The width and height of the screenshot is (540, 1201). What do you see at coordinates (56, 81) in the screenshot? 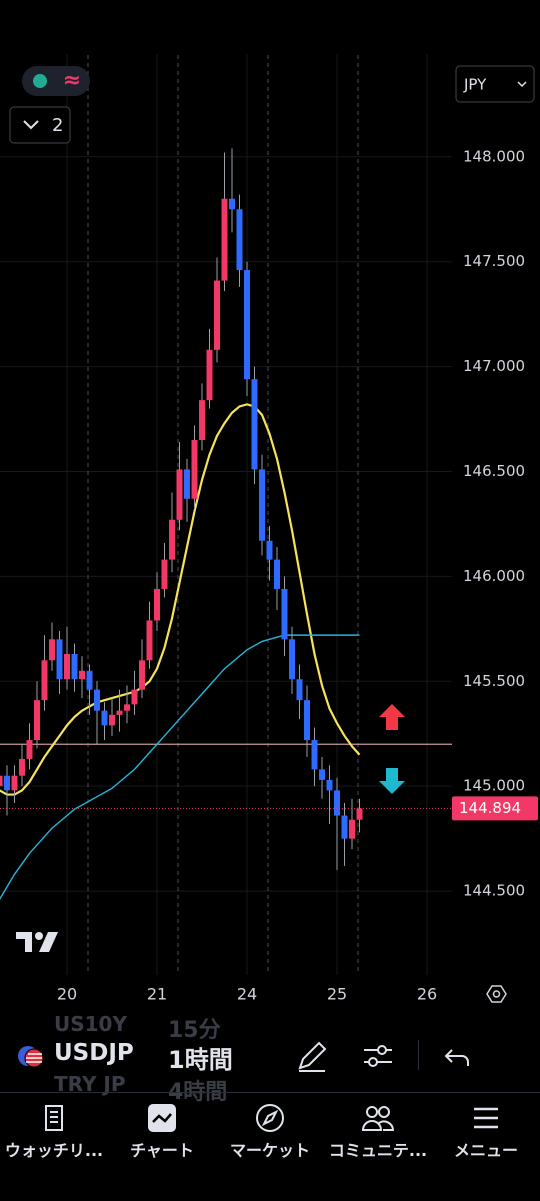
I see `indicator-pill` at bounding box center [56, 81].